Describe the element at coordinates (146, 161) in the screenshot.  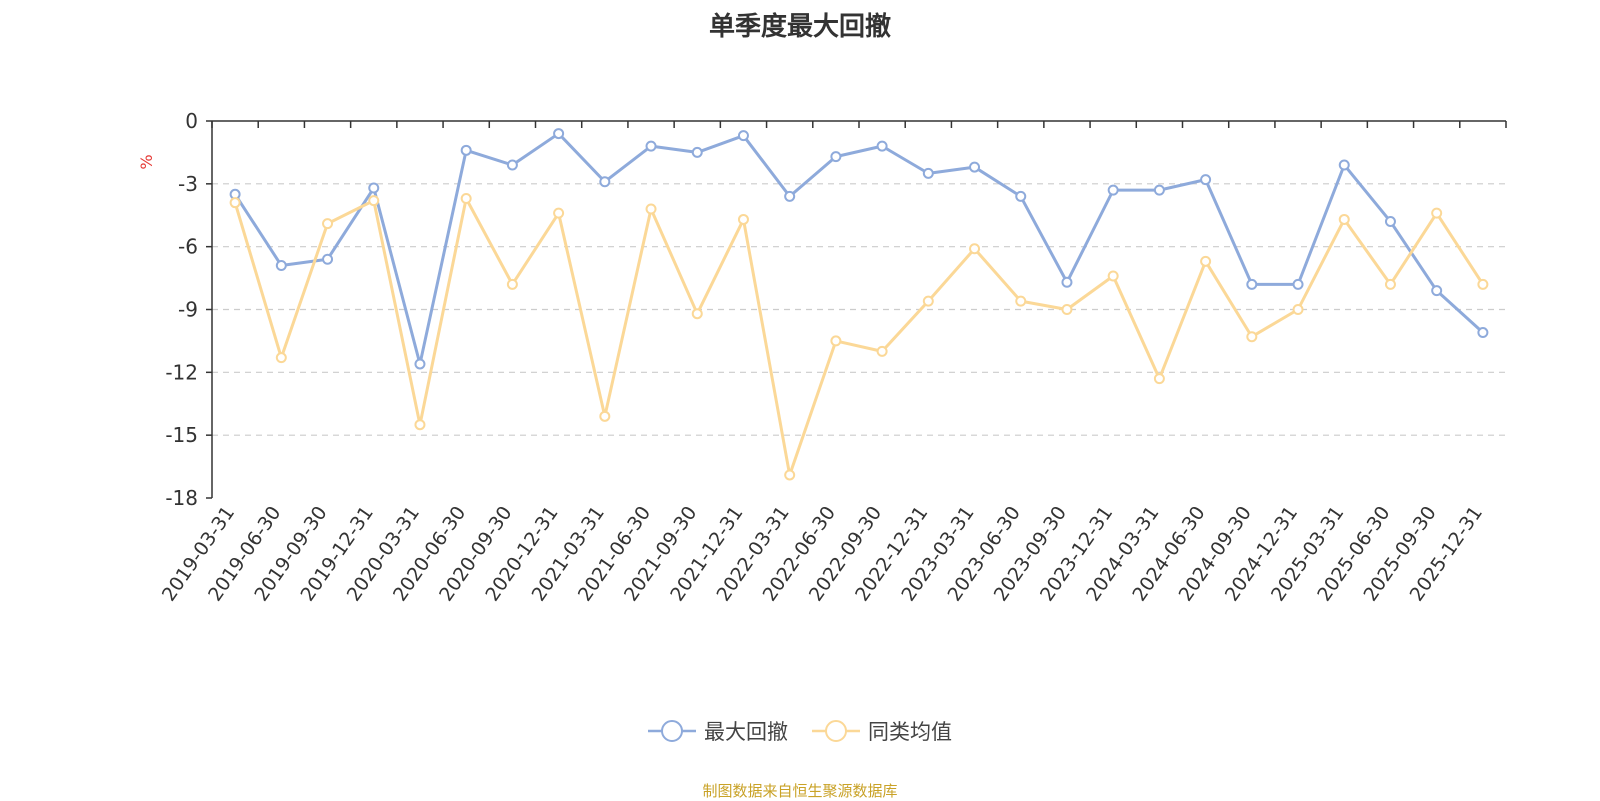
I see `y-axis-label: %` at that location.